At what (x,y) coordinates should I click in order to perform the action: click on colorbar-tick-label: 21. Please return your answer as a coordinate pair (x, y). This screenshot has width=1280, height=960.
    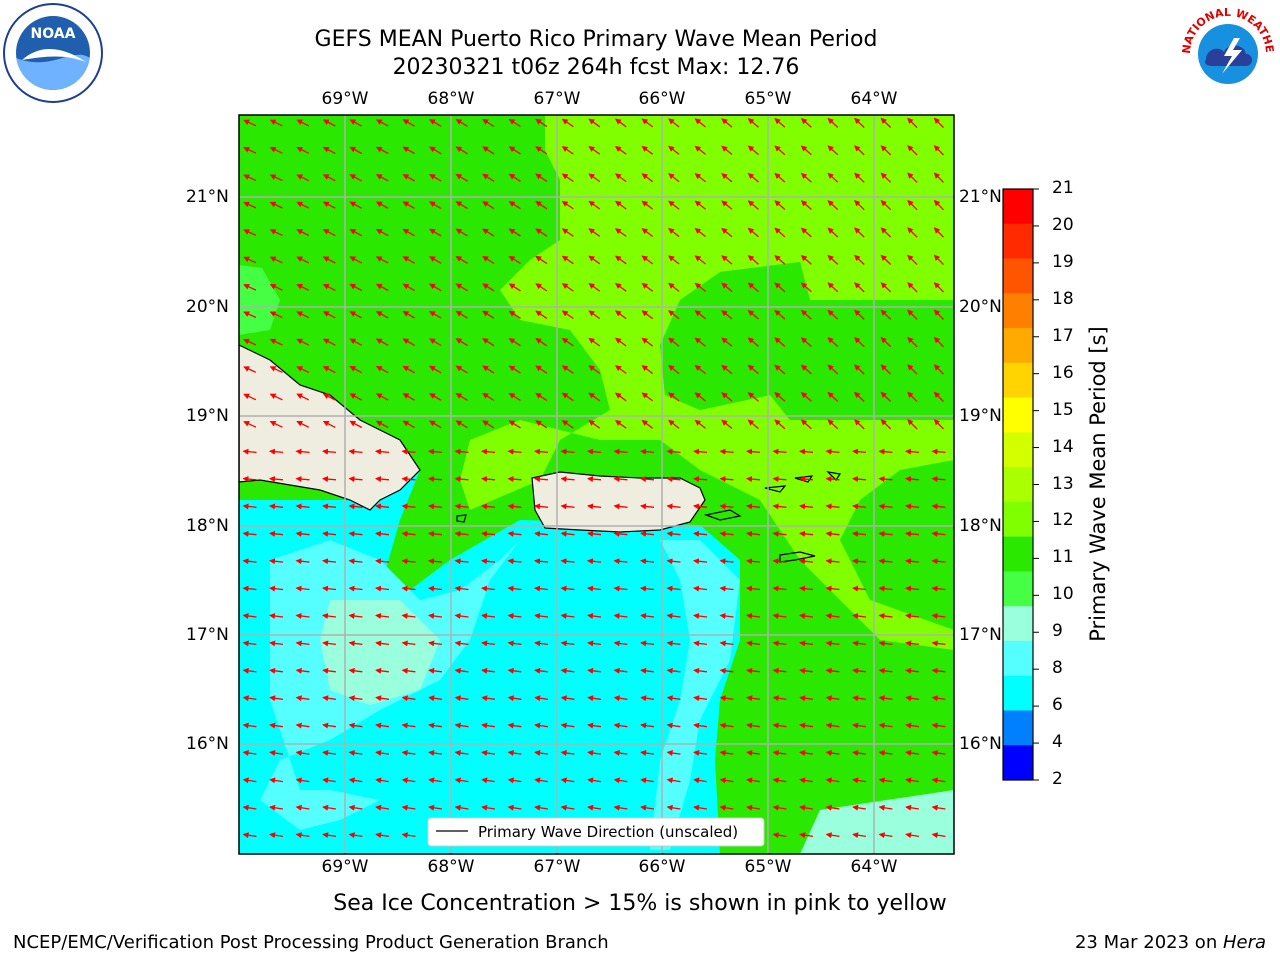
    Looking at the image, I should click on (1063, 188).